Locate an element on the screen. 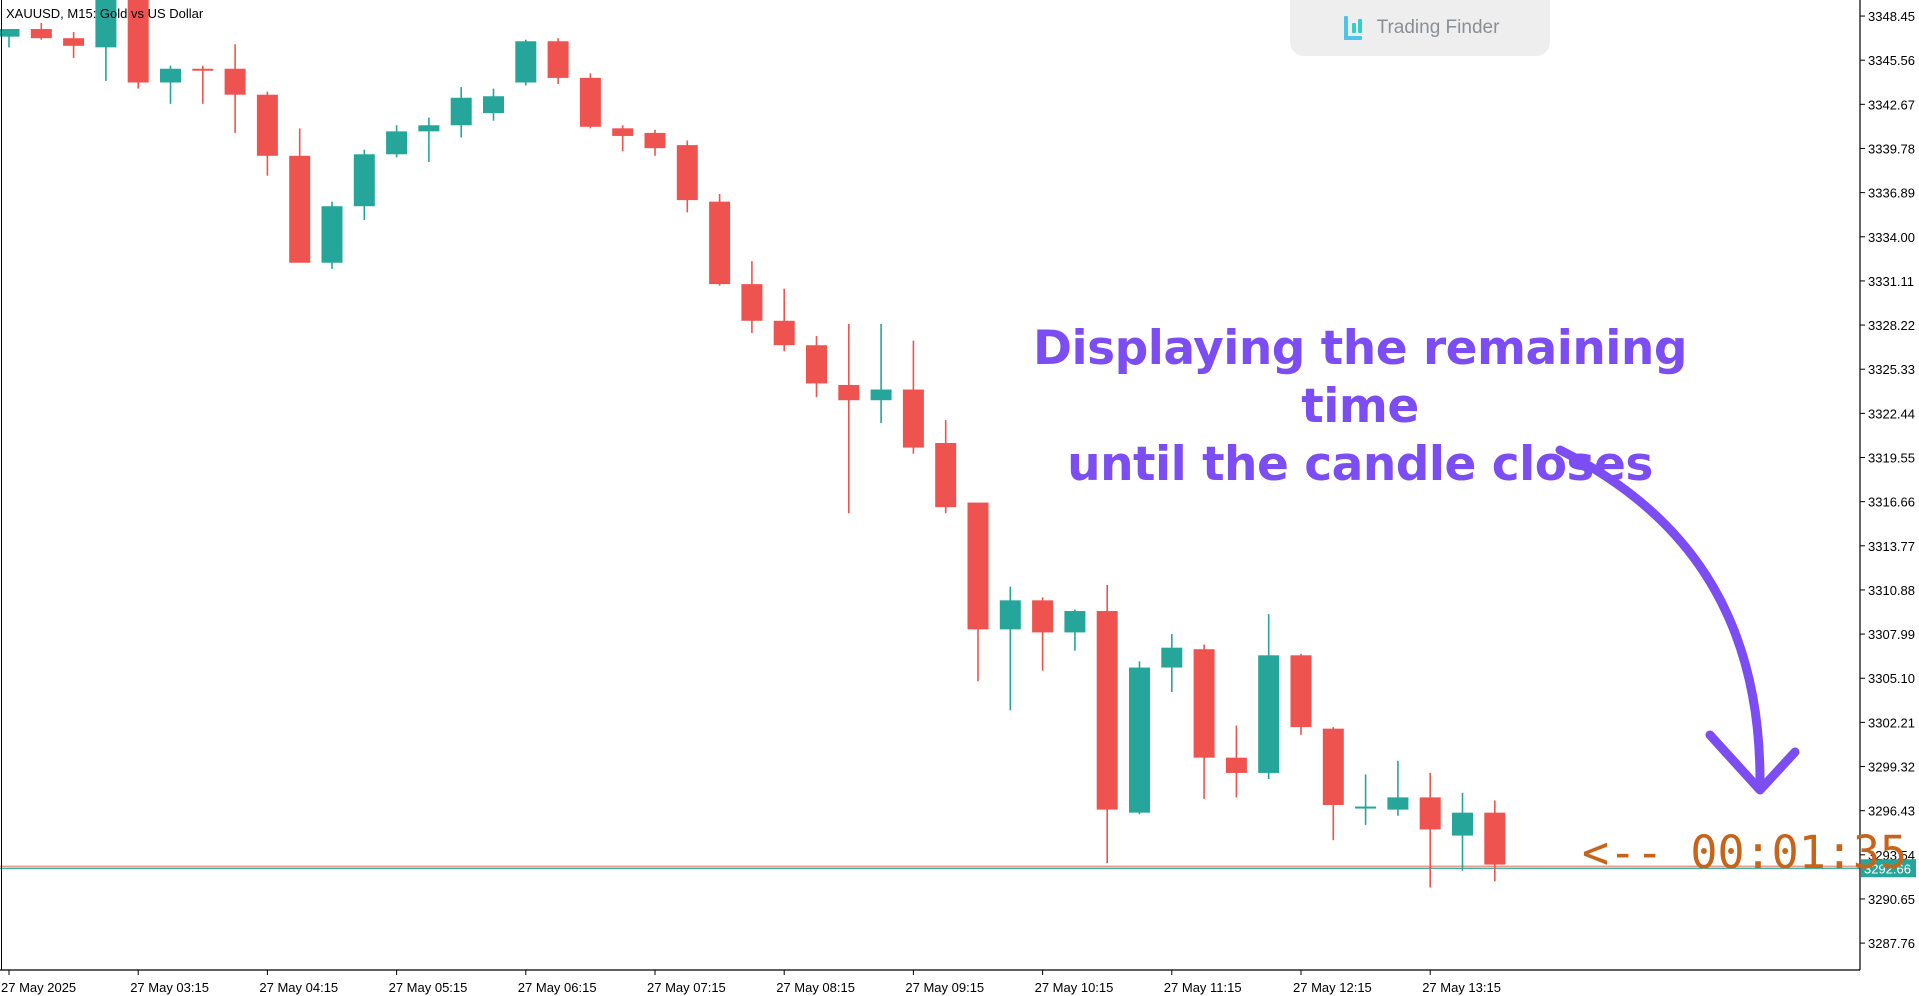  x-tick-label: 27 May 10:15 is located at coordinates (1074, 987).